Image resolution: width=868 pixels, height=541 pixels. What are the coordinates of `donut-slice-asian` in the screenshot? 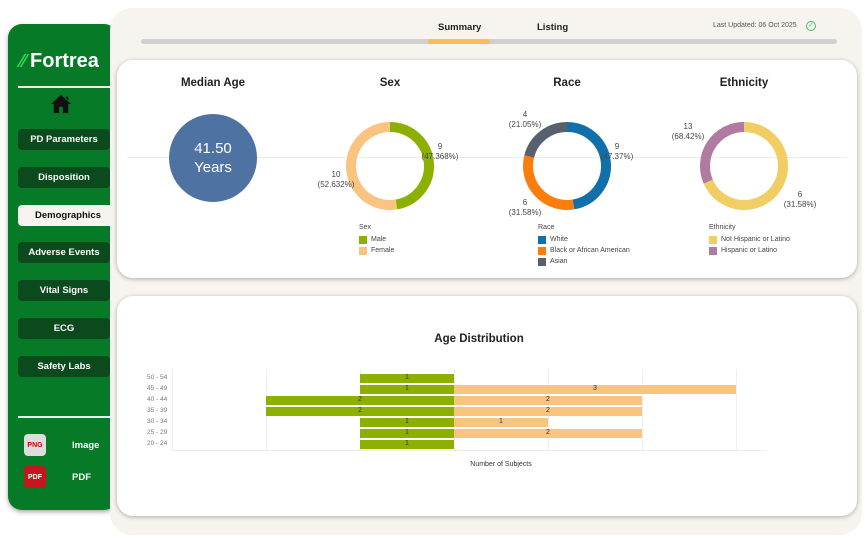 It's located at (546, 140).